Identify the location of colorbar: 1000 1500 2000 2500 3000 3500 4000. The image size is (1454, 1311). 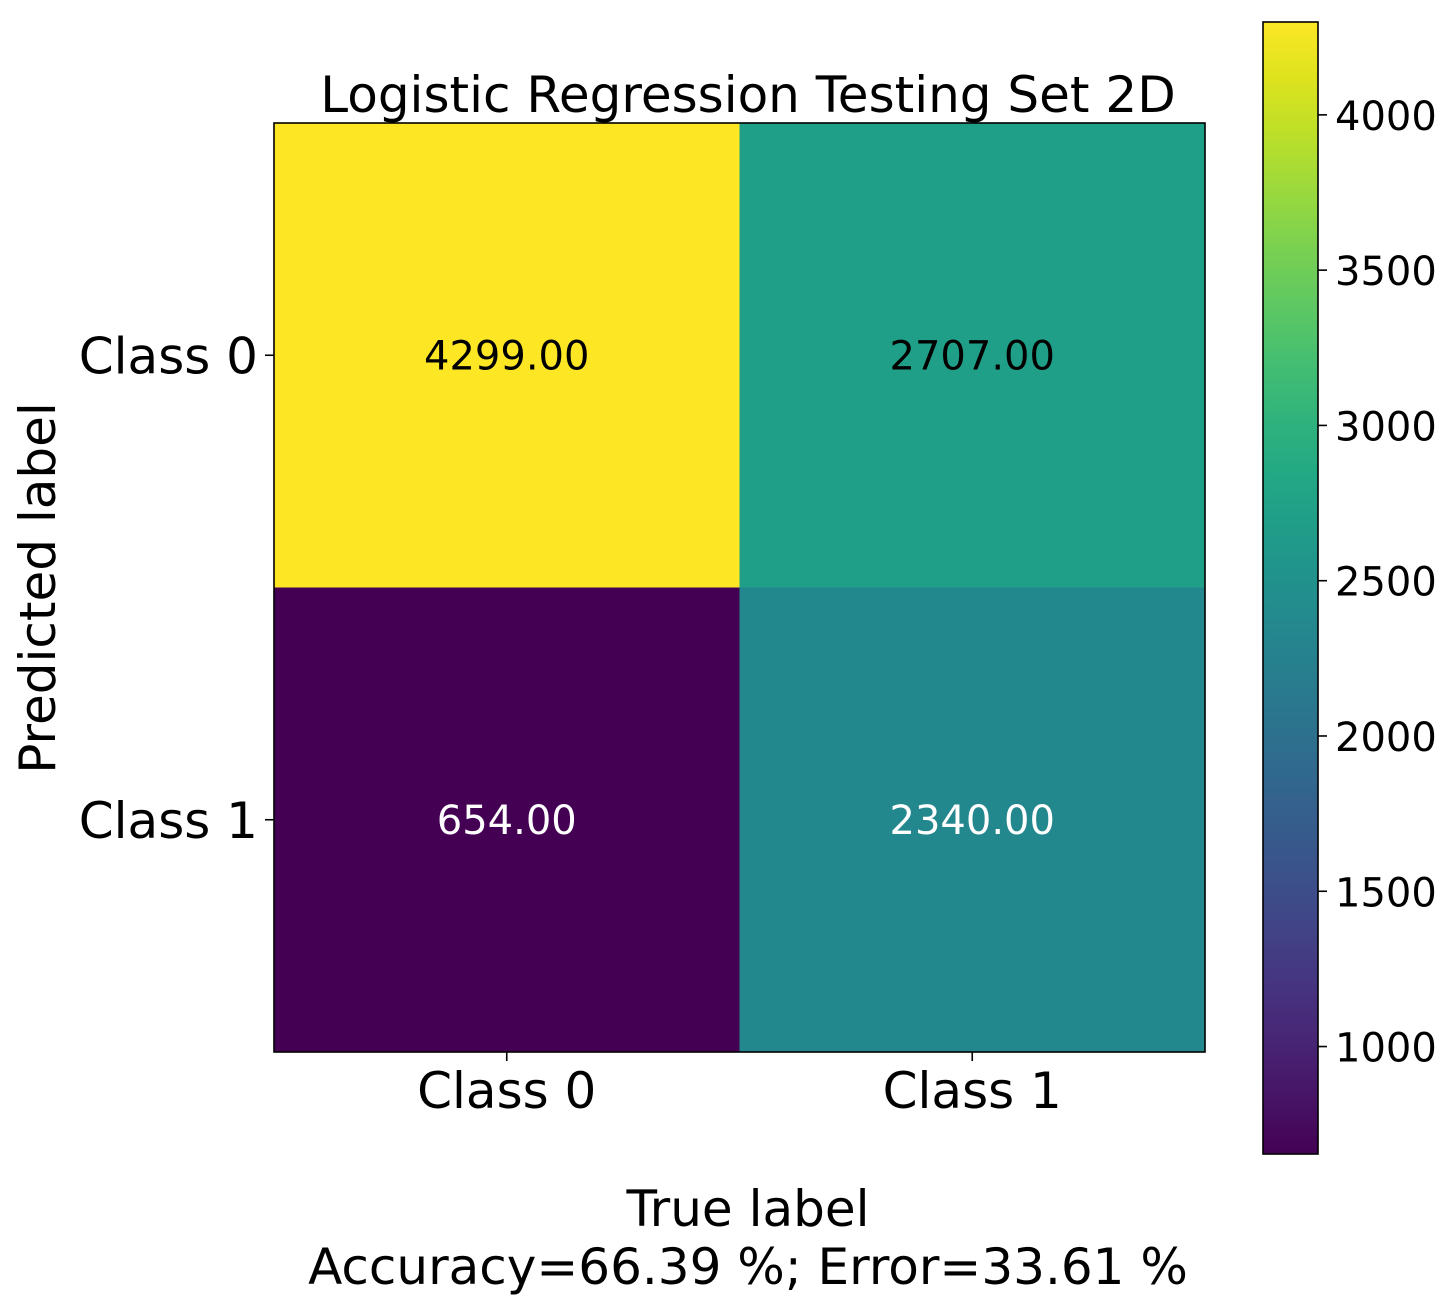
(1349, 588).